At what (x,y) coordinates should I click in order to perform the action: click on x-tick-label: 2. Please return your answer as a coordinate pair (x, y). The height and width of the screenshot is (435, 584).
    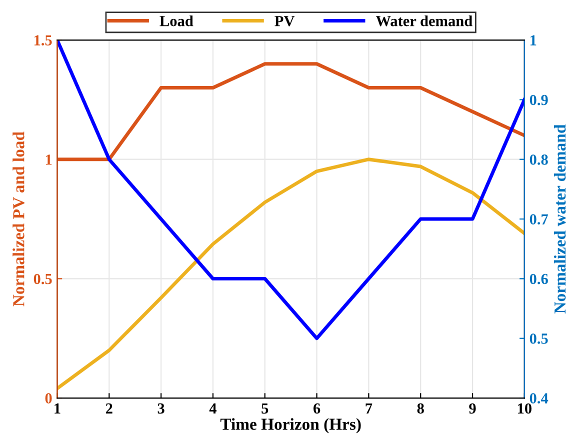
    Looking at the image, I should click on (109, 408).